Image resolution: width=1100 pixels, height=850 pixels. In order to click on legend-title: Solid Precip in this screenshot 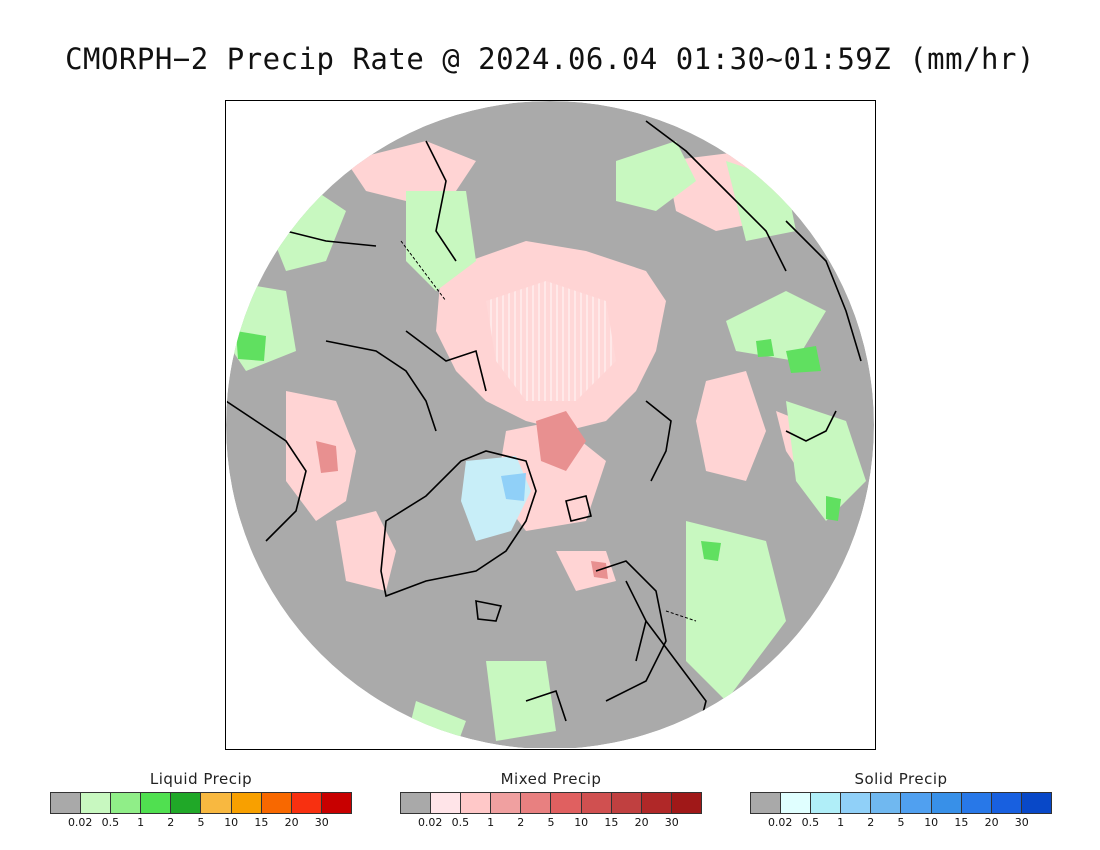, I will do `click(901, 779)`.